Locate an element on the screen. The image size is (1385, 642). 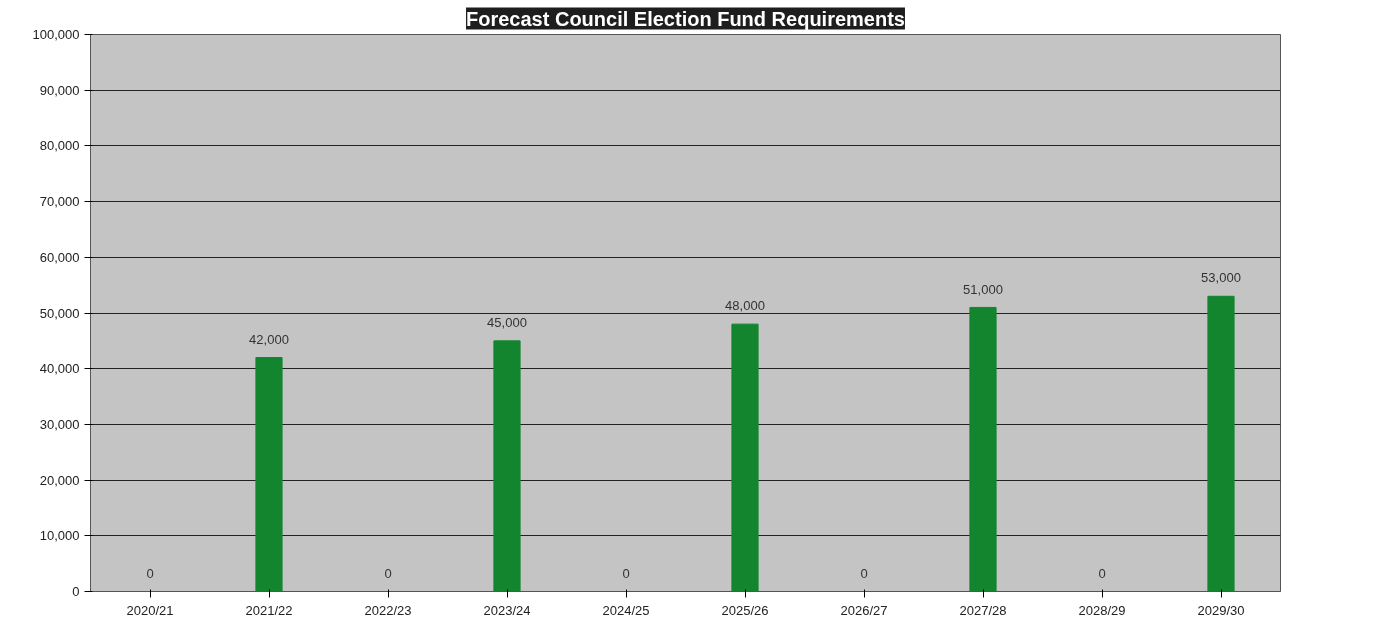
x-tick-label: 2026/27 is located at coordinates (864, 610).